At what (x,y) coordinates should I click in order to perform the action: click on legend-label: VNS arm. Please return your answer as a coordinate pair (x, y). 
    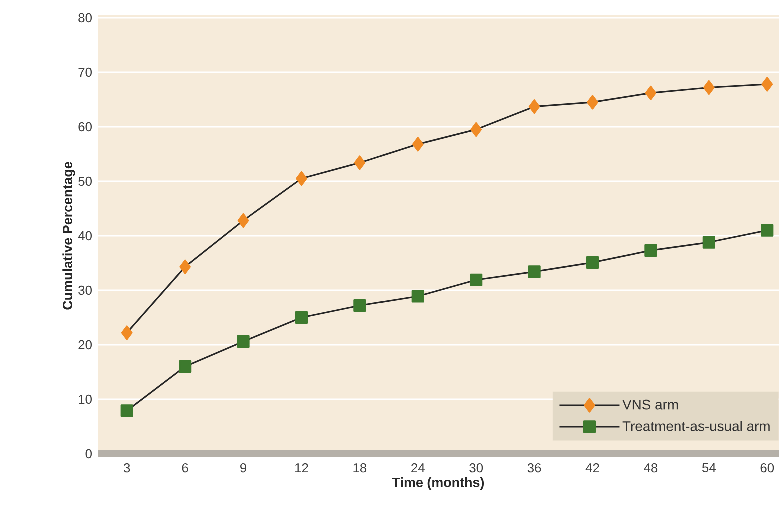
    Looking at the image, I should click on (650, 405).